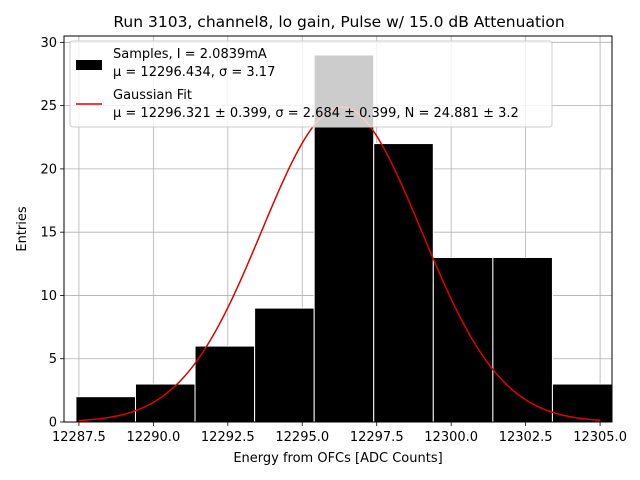 Image resolution: width=640 pixels, height=480 pixels. What do you see at coordinates (48, 169) in the screenshot?
I see `y-tick-label-4: 20` at bounding box center [48, 169].